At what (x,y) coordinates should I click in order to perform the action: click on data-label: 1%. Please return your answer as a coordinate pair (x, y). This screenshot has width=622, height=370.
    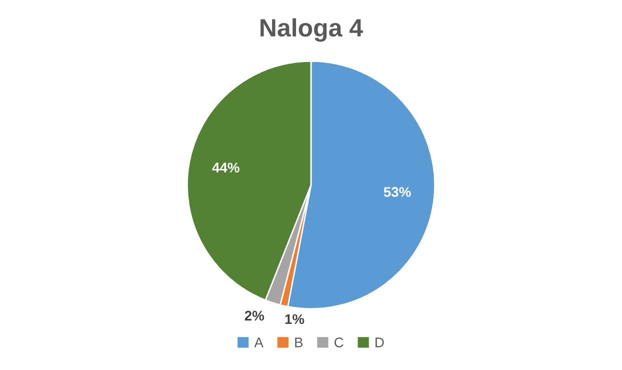
    Looking at the image, I should click on (294, 319).